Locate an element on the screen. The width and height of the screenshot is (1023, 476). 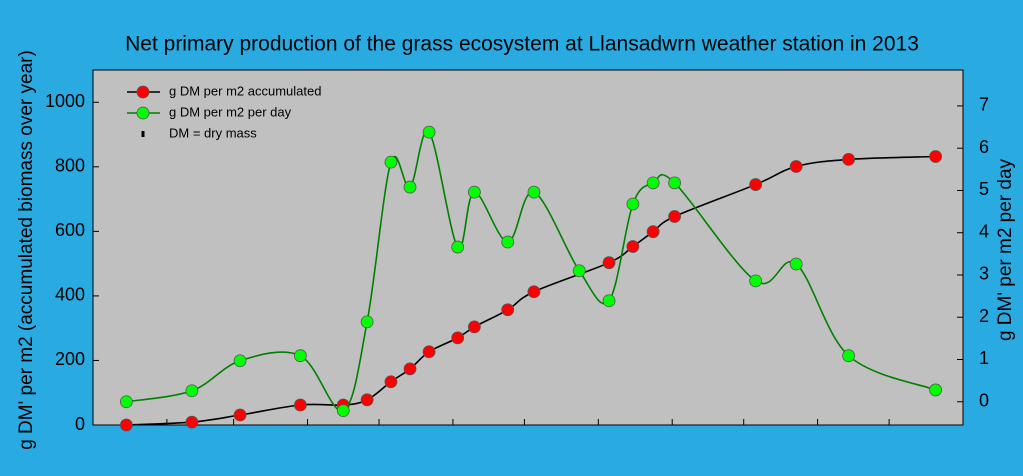
y-tick-label: 400 is located at coordinates (70, 295).